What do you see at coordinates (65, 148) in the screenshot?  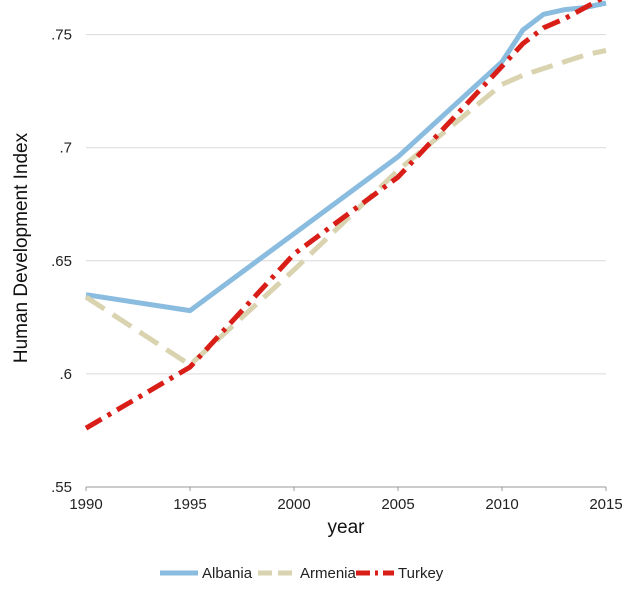 I see `y-tick-label: .7` at bounding box center [65, 148].